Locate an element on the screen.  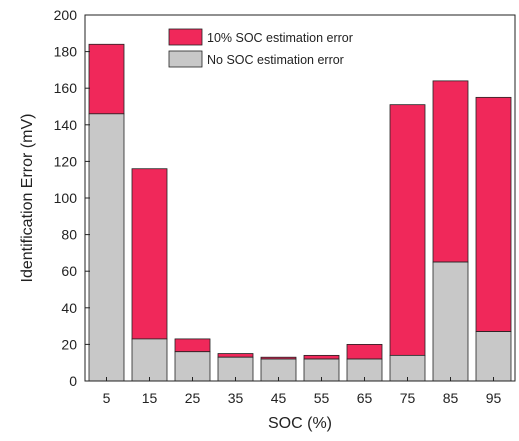
x-tick-label: 35 is located at coordinates (236, 398).